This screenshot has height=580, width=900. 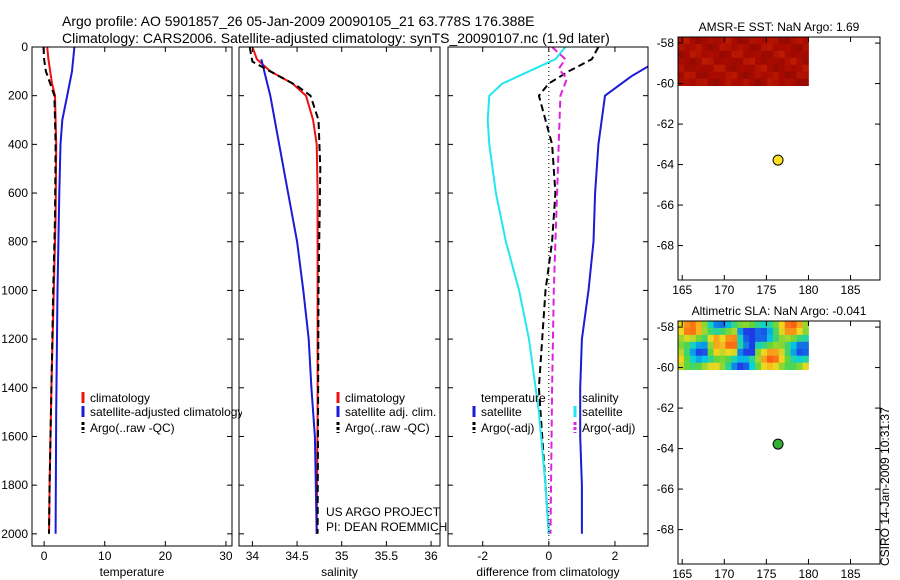 What do you see at coordinates (383, 512) in the screenshot?
I see `credit-line-1: US ARGO PROJECT` at bounding box center [383, 512].